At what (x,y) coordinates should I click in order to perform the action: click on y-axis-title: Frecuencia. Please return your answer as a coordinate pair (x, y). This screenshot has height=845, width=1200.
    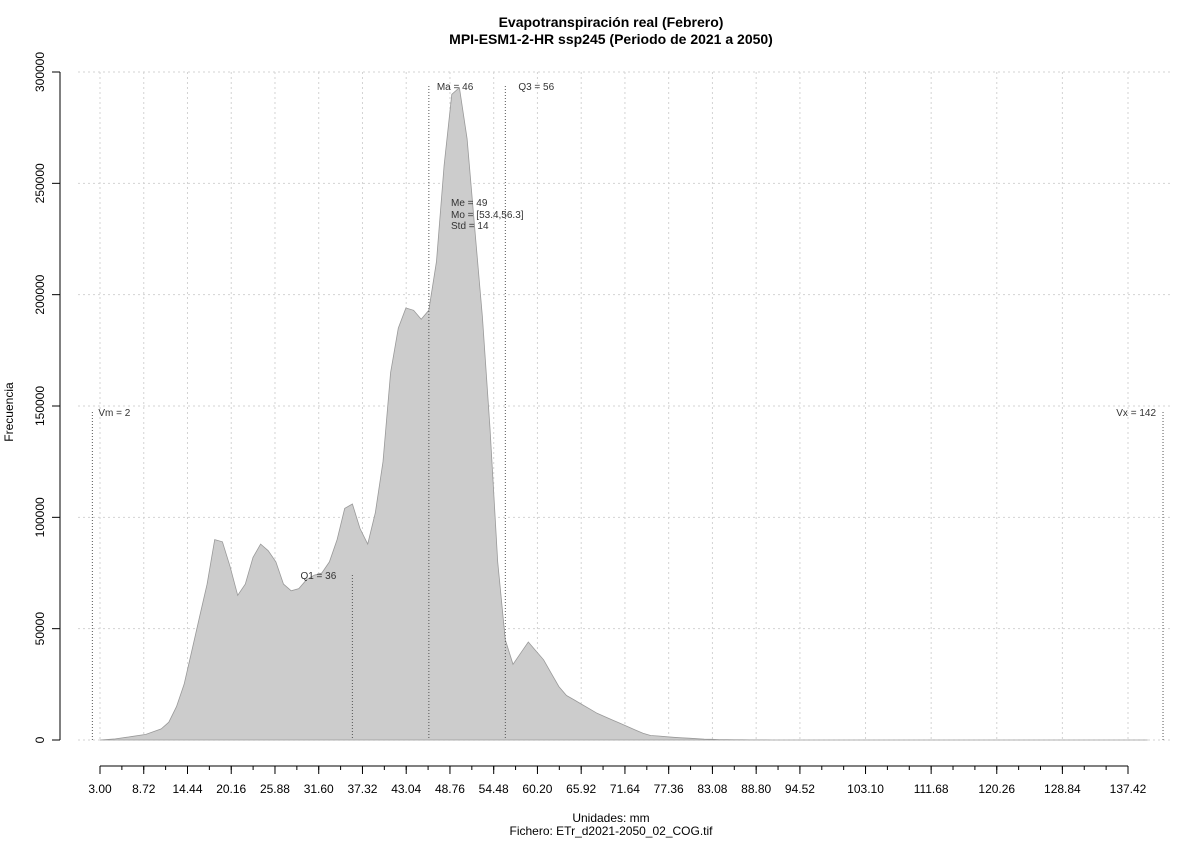
    Looking at the image, I should click on (9, 412).